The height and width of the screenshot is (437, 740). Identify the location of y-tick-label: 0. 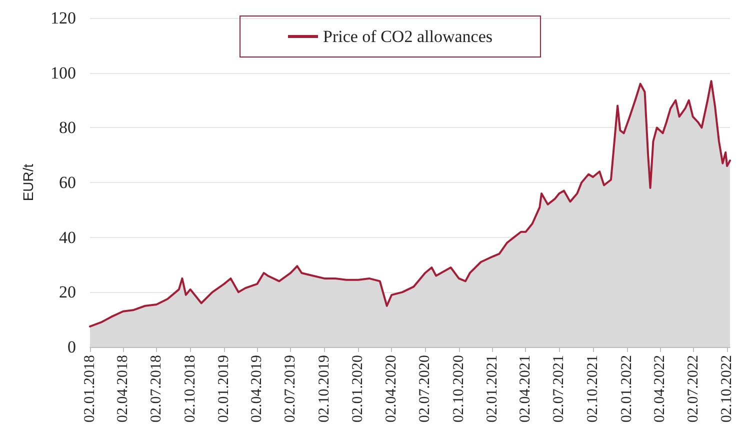
(72, 347).